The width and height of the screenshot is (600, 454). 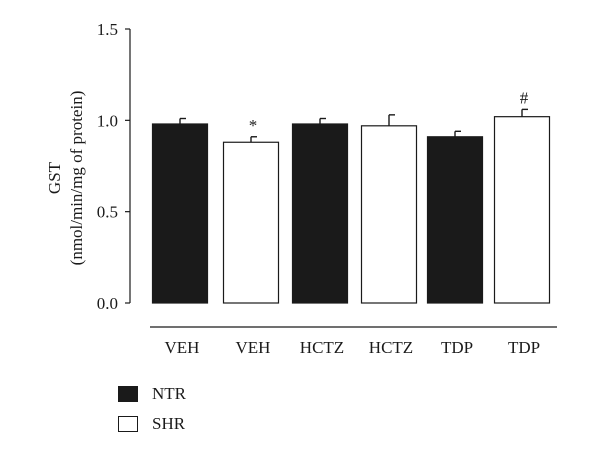 What do you see at coordinates (322, 347) in the screenshot?
I see `x-tick-label-2: HCTZ` at bounding box center [322, 347].